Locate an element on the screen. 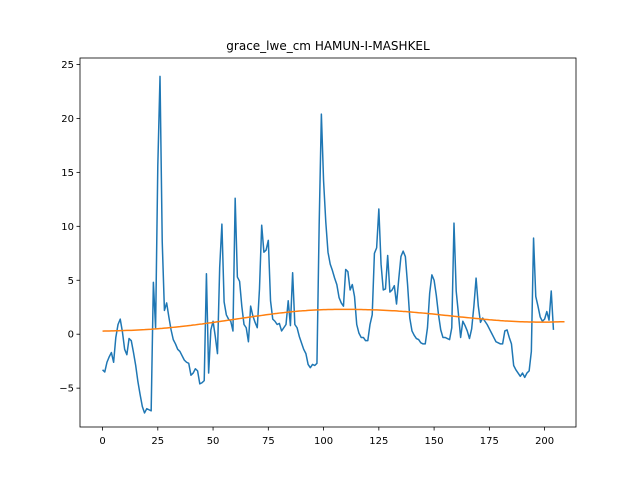 This screenshot has width=640, height=480. x-tick-label: 150 is located at coordinates (434, 441).